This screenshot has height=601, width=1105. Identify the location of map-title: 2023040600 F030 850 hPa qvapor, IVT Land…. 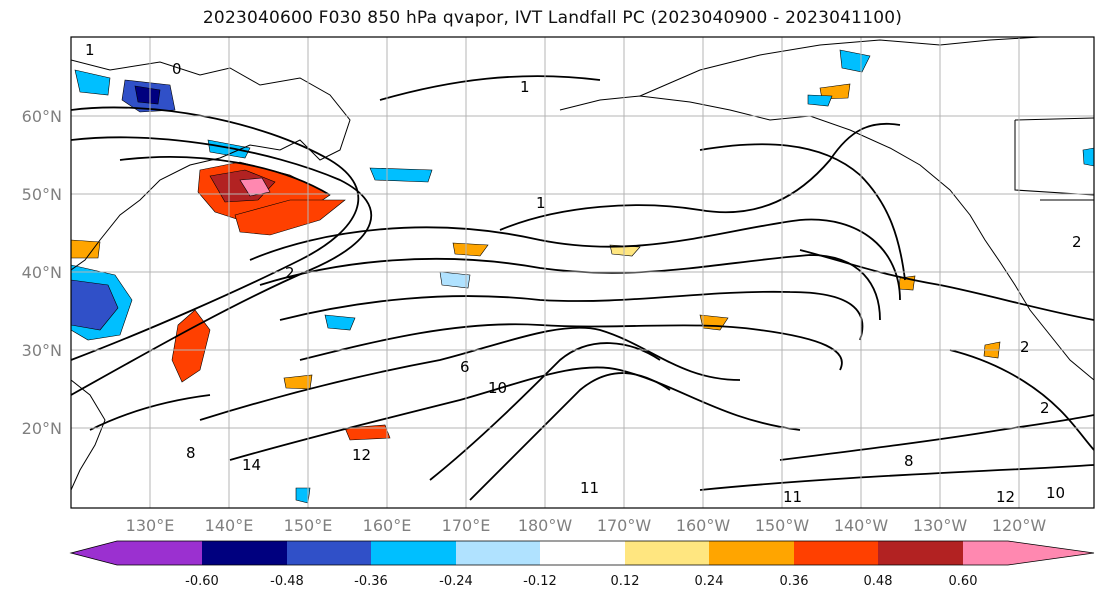
(552, 18).